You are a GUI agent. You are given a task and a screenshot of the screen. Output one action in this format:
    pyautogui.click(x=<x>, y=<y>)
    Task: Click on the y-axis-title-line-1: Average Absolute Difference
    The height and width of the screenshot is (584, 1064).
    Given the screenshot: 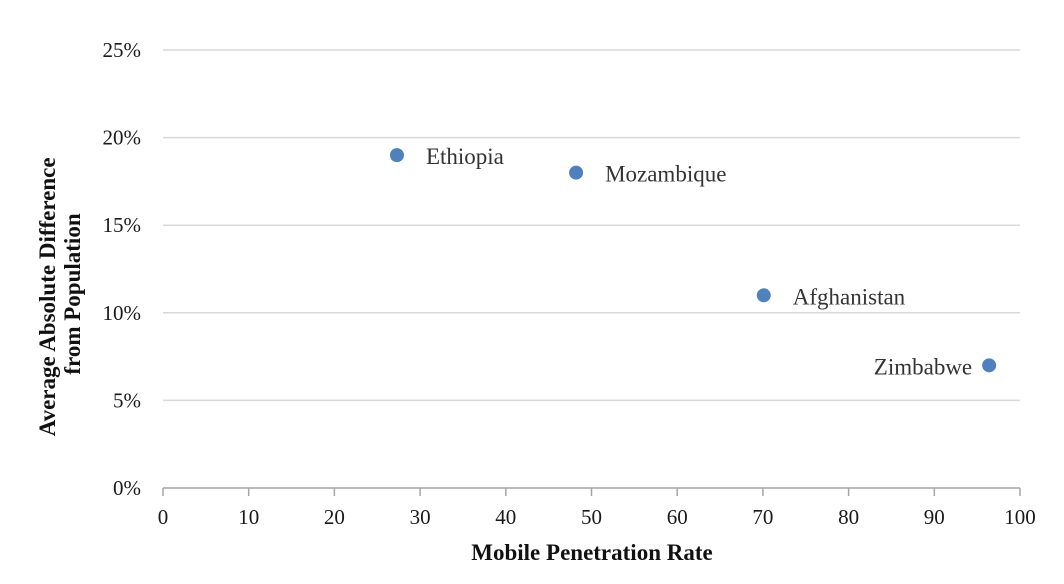 What is the action you would take?
    pyautogui.click(x=47, y=296)
    